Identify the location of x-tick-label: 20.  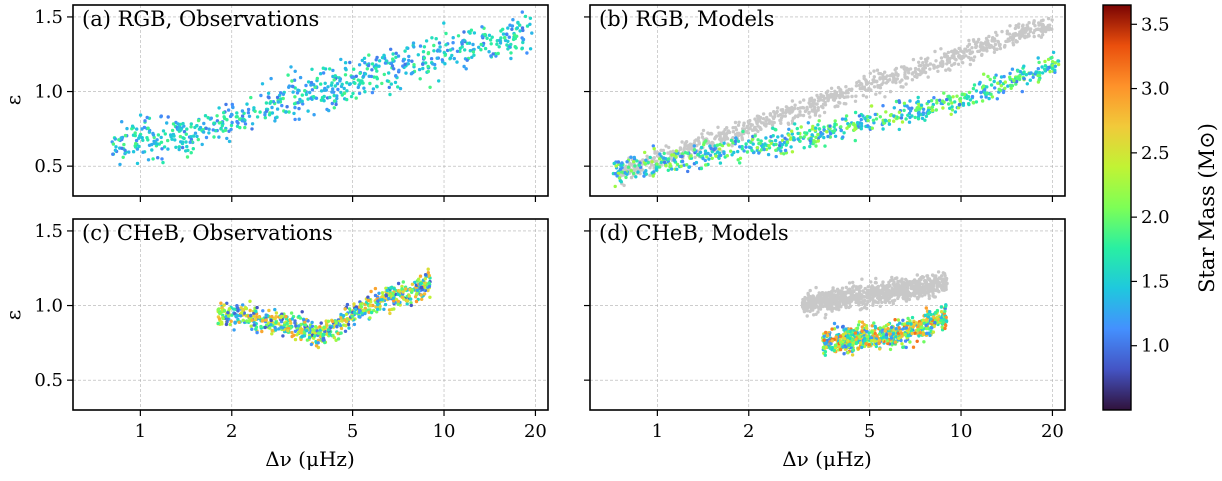
(535, 431).